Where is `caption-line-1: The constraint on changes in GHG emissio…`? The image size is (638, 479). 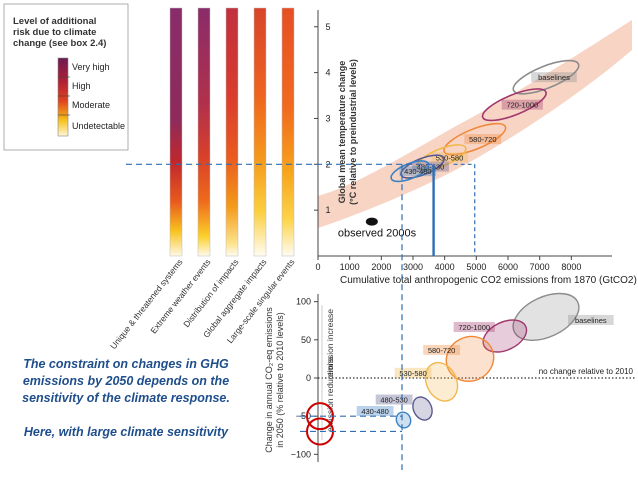 caption-line-1: The constraint on changes in GHG emissio… is located at coordinates (126, 381).